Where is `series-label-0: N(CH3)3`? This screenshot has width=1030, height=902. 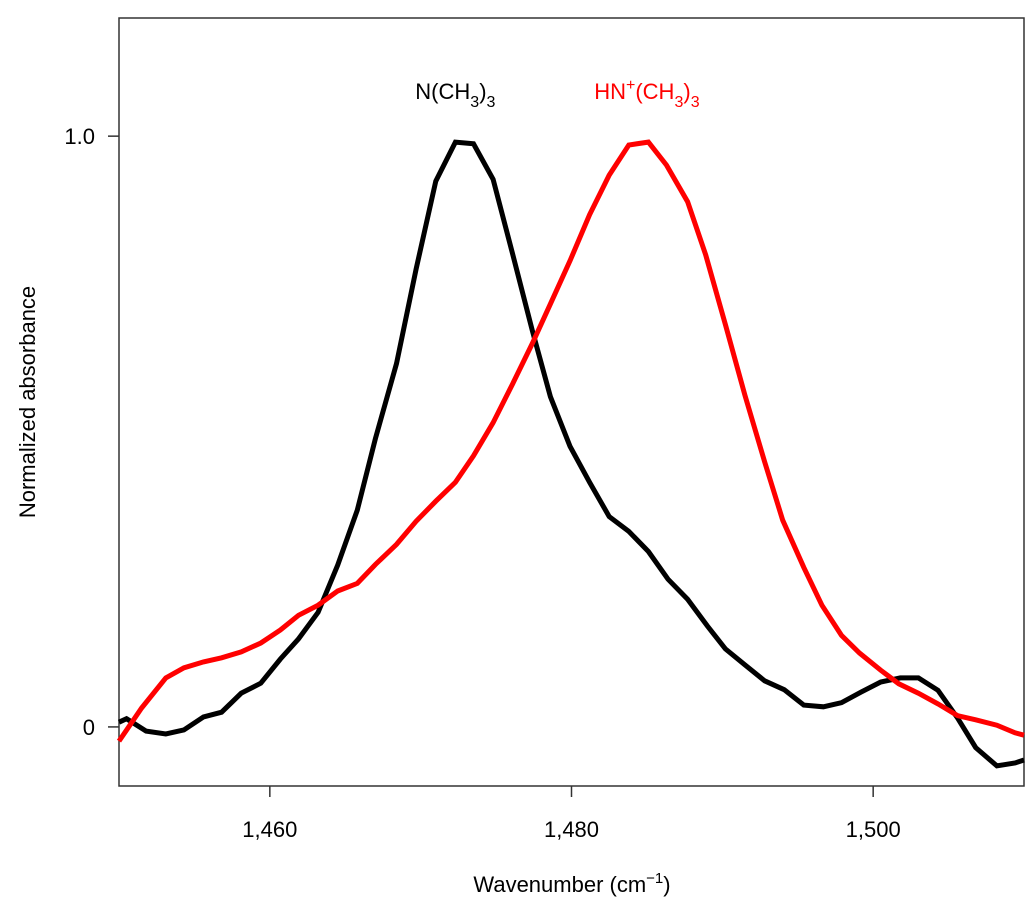 series-label-0: N(CH3)3 is located at coordinates (455, 95).